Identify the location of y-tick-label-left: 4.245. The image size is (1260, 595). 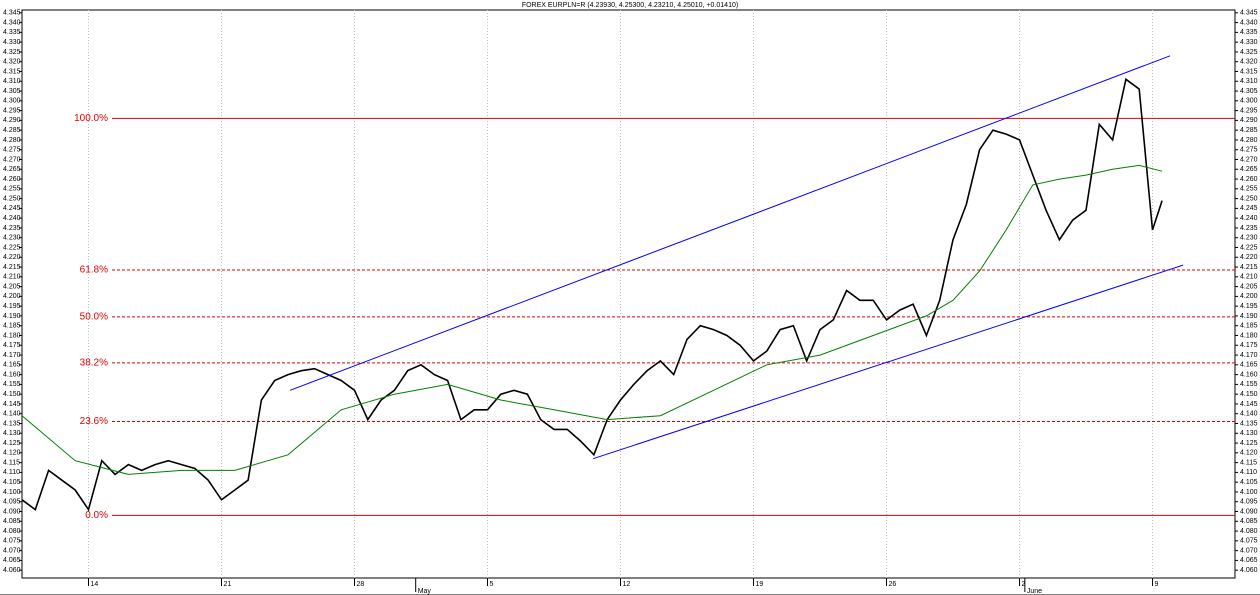
(12, 208).